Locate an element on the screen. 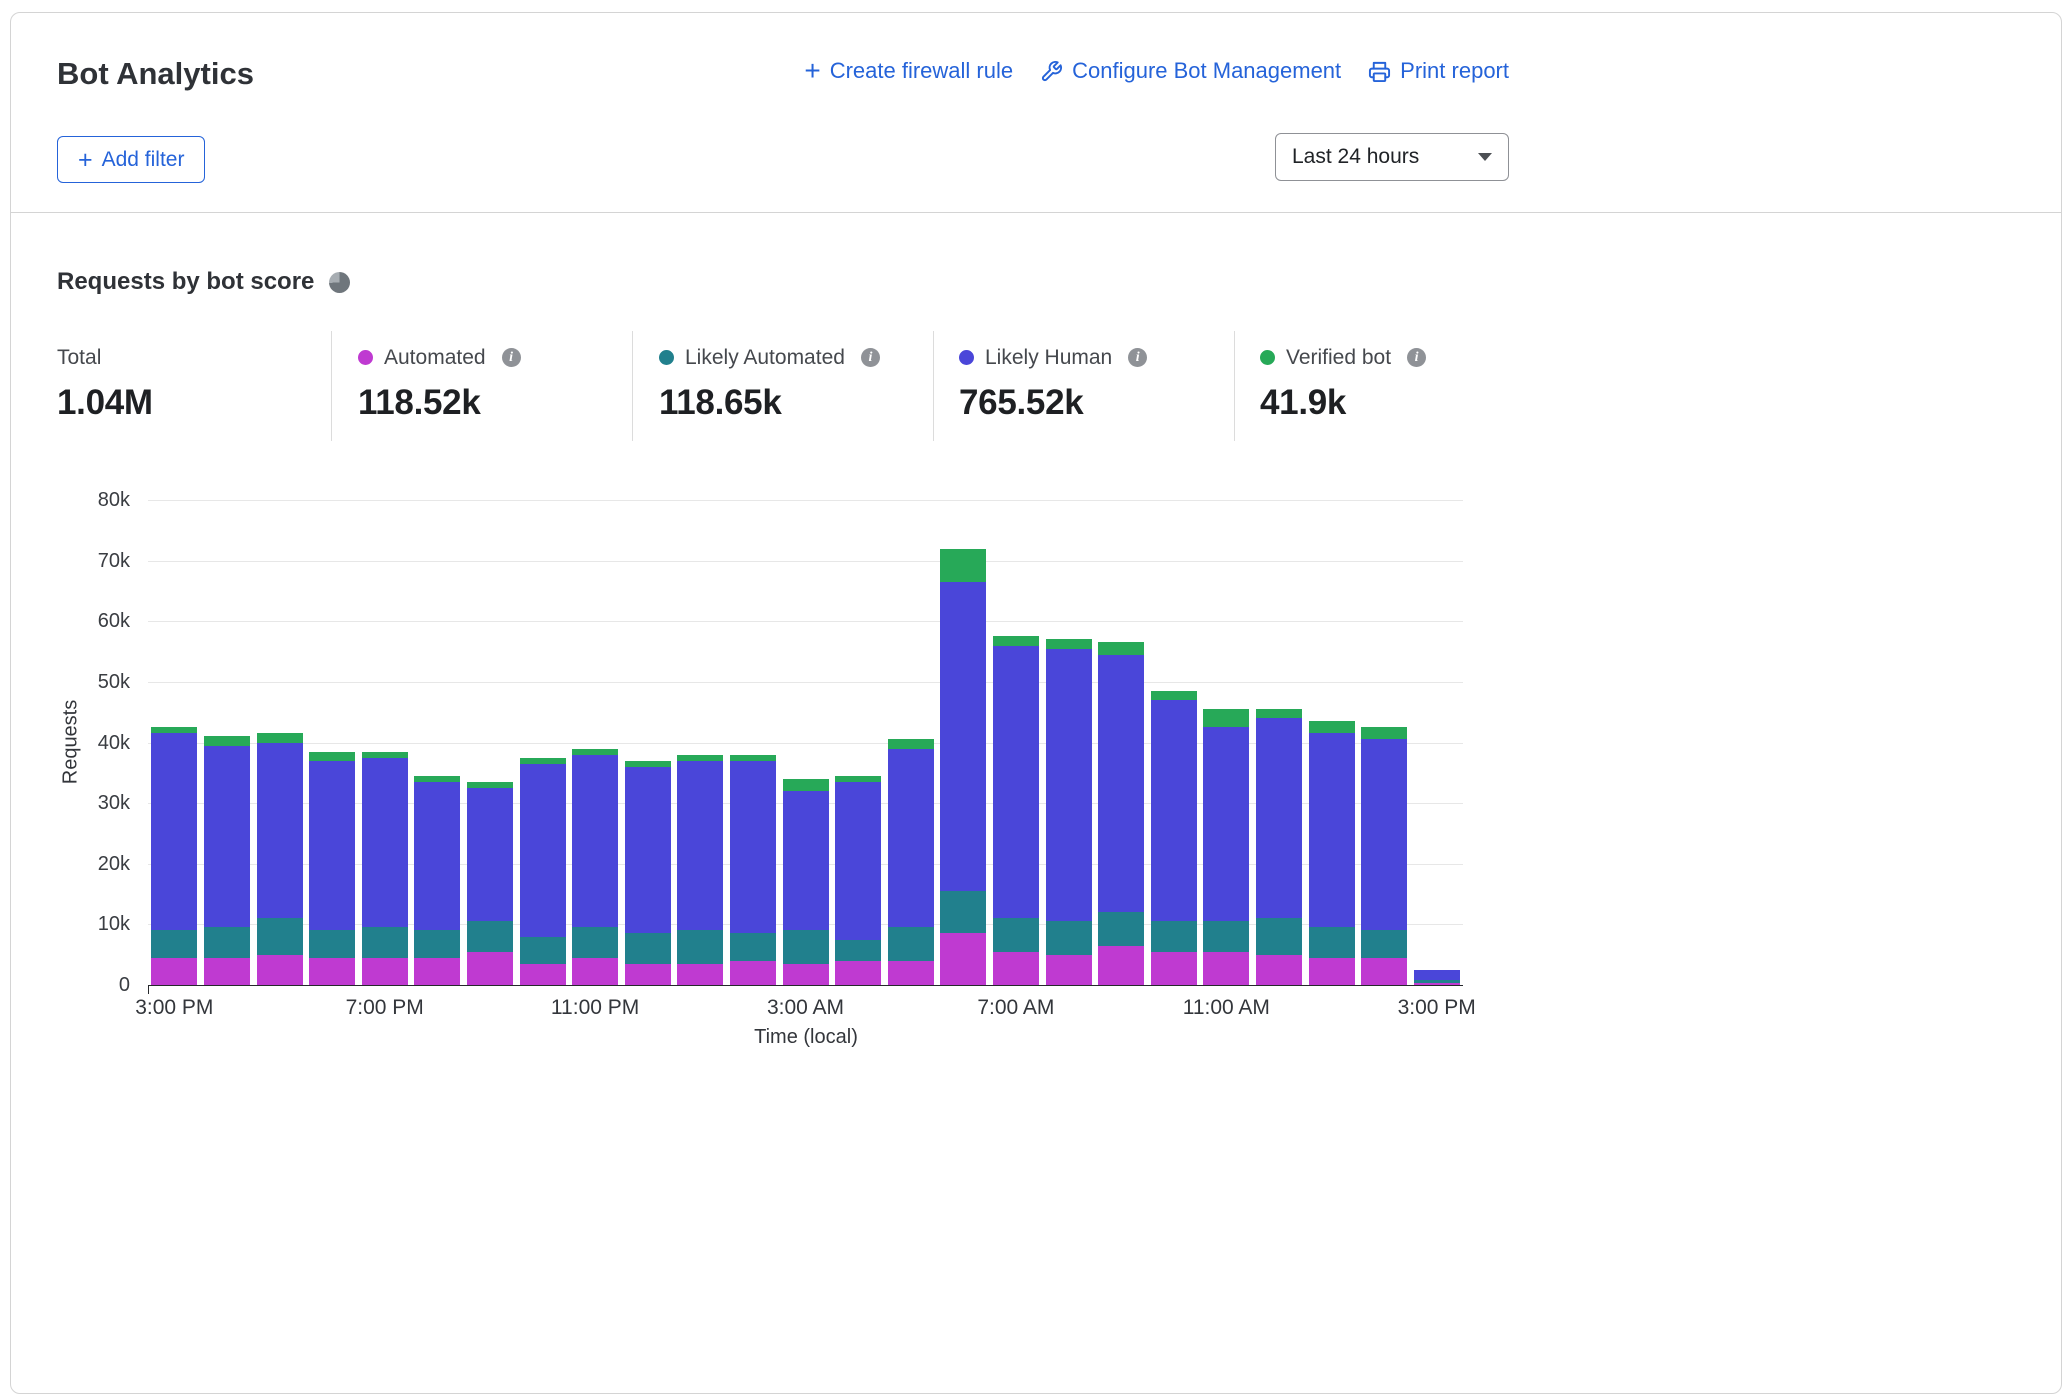 The height and width of the screenshot is (1394, 2070). x-axis-tick-label: 11:00 AM is located at coordinates (1226, 1007).